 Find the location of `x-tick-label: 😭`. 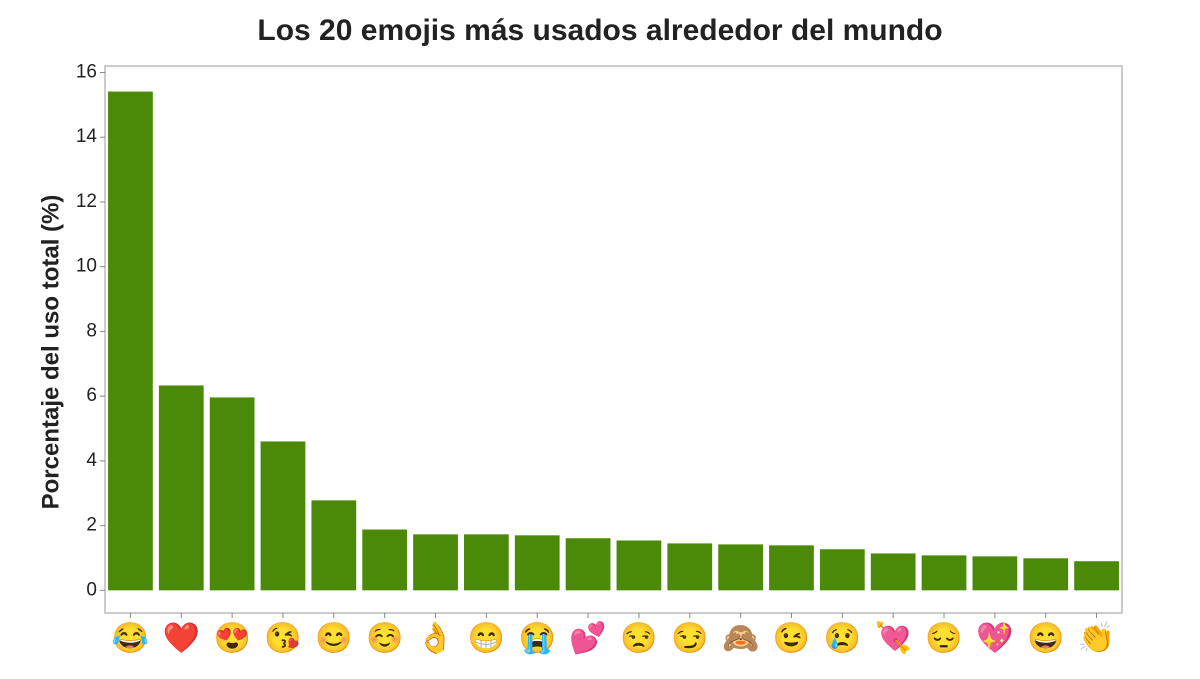

x-tick-label: 😭 is located at coordinates (537, 638).